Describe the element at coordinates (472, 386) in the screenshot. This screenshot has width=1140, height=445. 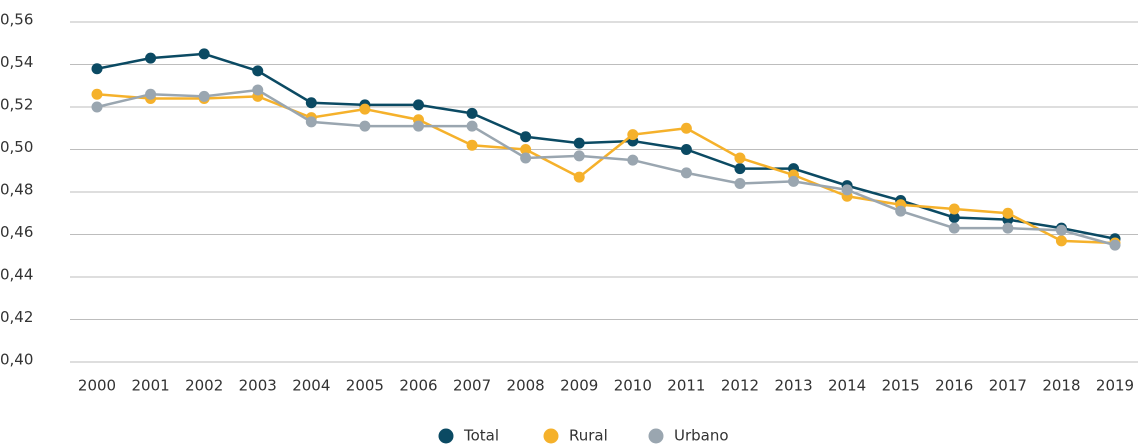
I see `x-tick-label: 2007` at that location.